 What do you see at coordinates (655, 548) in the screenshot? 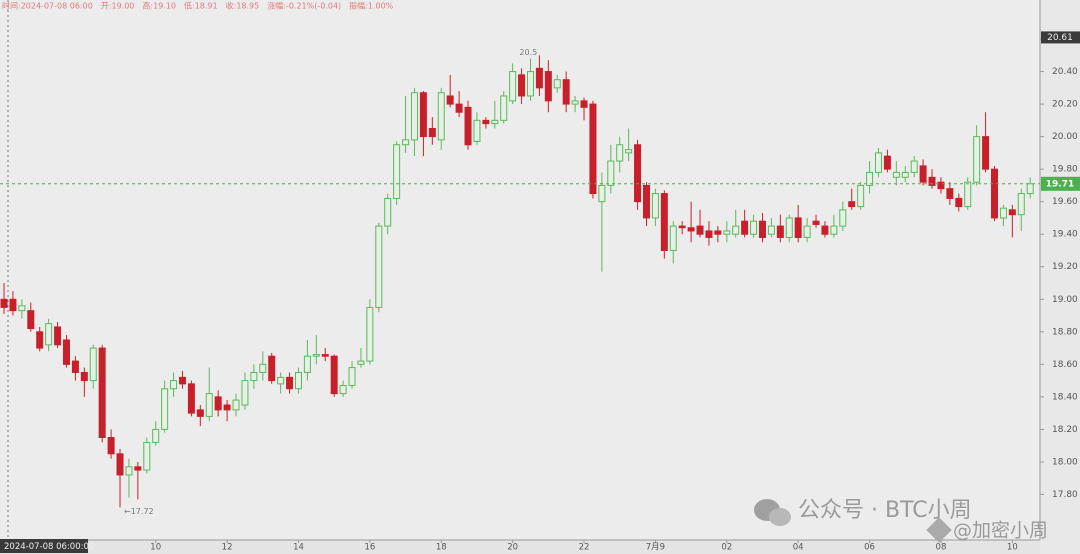
I see `x-tick-label: 7月9` at bounding box center [655, 548].